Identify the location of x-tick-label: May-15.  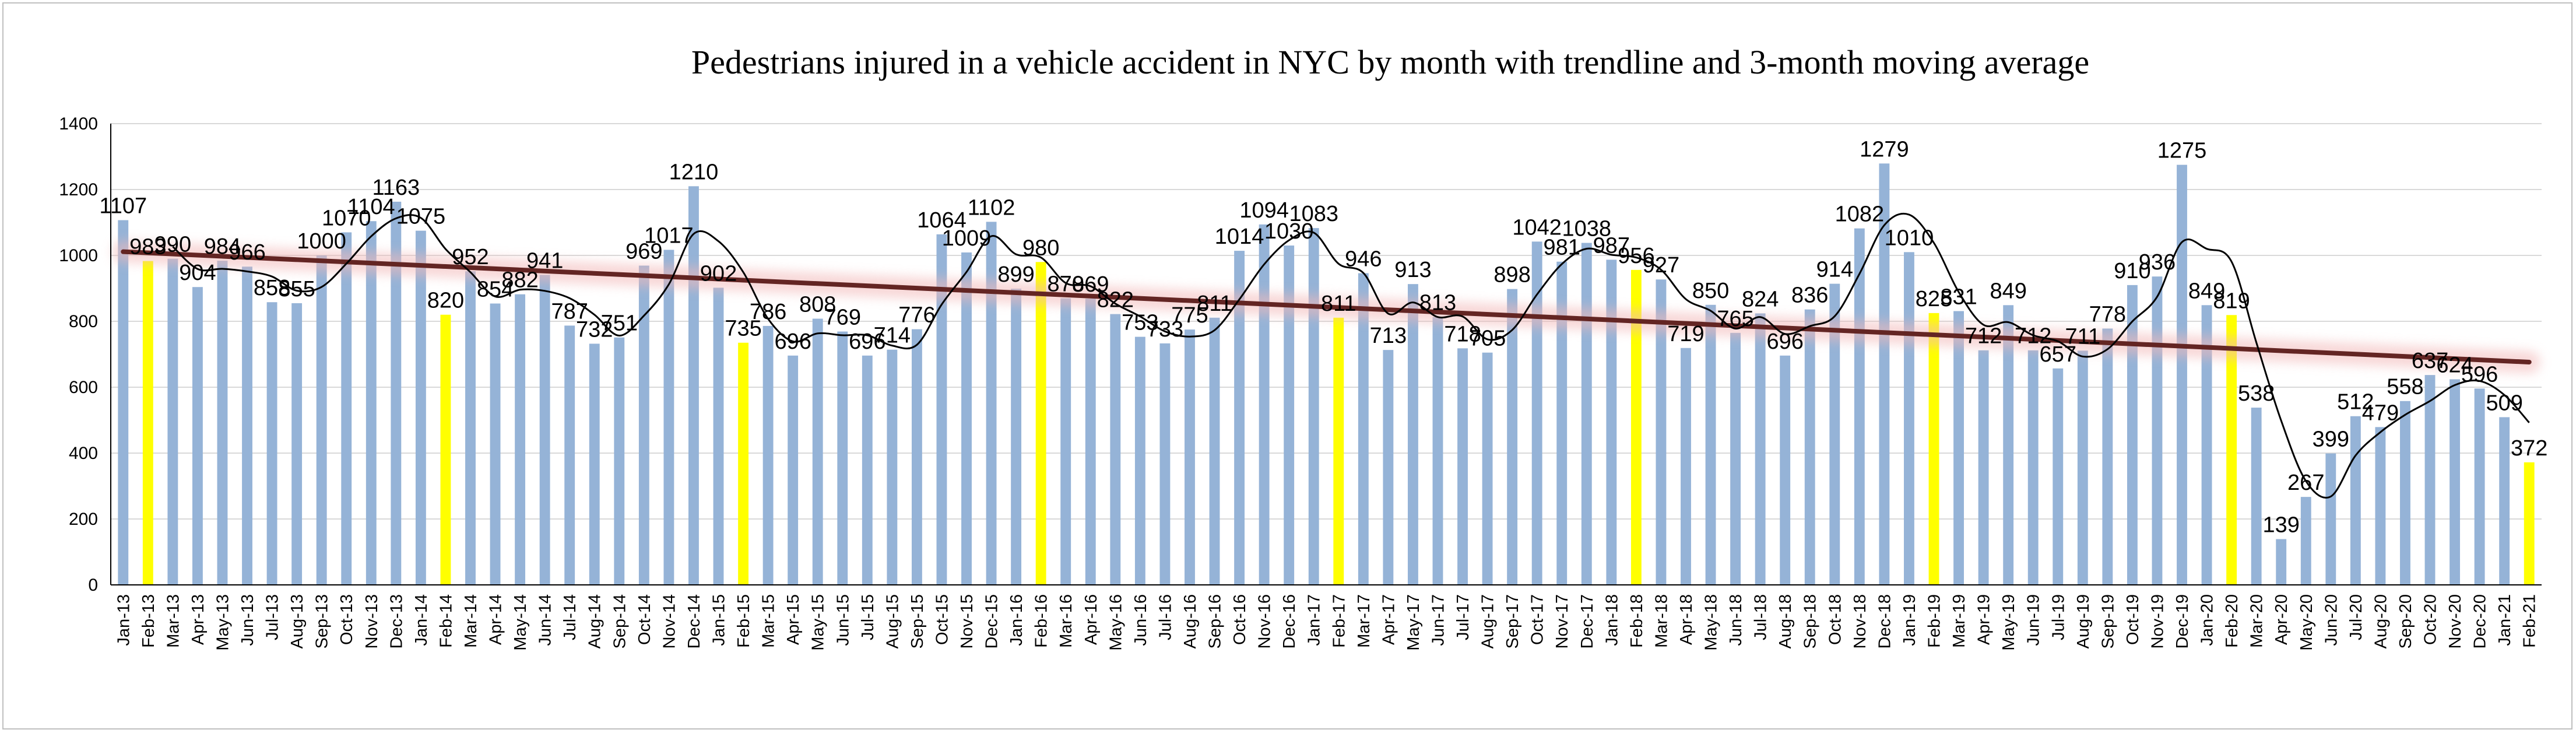
(818, 623).